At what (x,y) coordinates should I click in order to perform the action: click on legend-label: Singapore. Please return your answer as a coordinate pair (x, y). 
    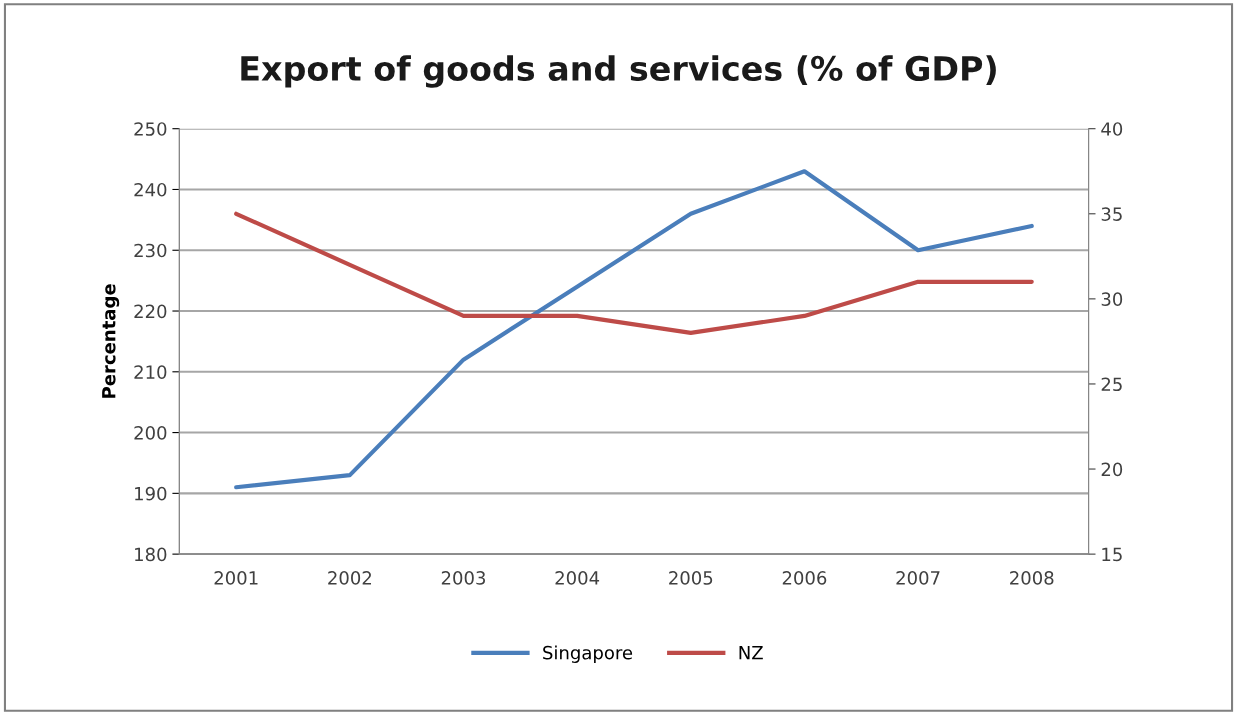
    Looking at the image, I should click on (588, 654).